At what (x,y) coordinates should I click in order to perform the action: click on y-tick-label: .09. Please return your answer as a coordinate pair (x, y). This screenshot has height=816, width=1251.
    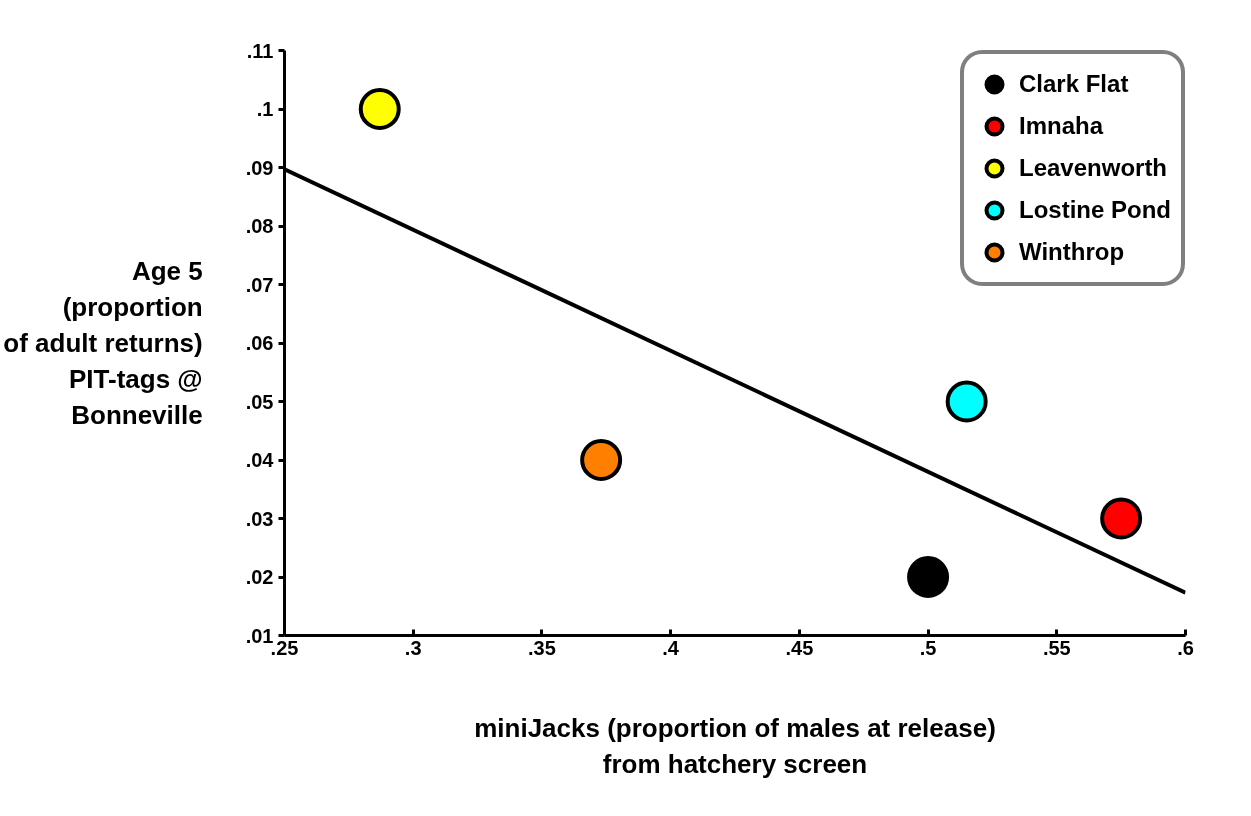
    Looking at the image, I should click on (259, 167).